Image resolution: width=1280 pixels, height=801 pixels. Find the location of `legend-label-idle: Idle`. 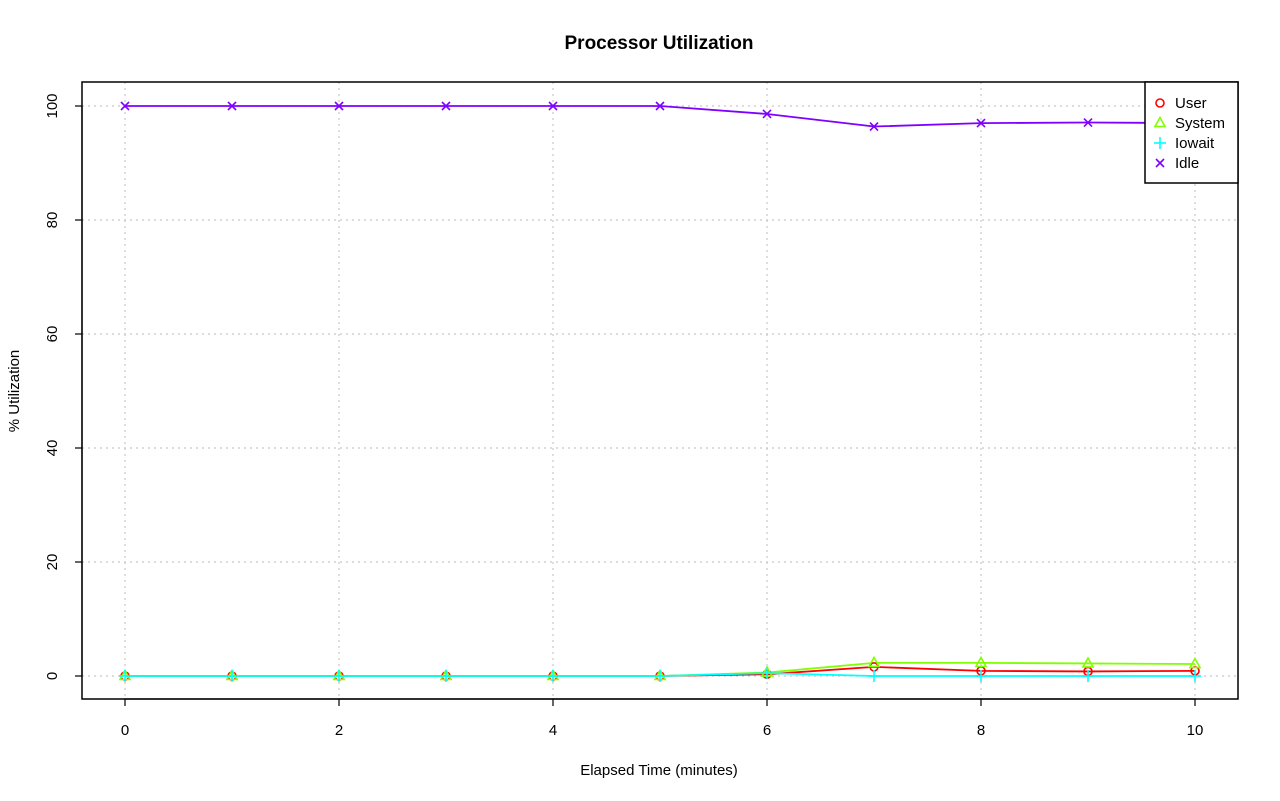

legend-label-idle: Idle is located at coordinates (1187, 163).